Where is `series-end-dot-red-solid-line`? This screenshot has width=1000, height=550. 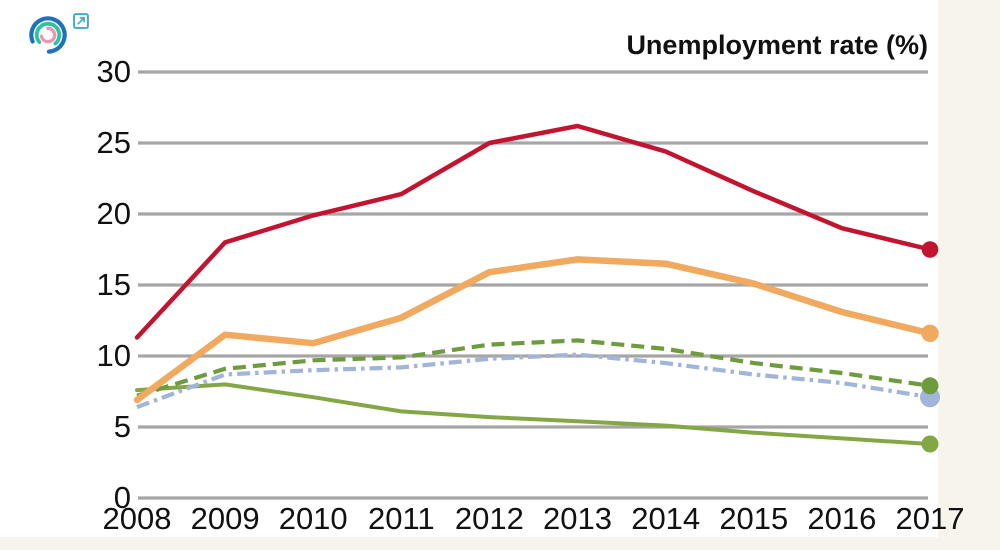
series-end-dot-red-solid-line is located at coordinates (930, 249).